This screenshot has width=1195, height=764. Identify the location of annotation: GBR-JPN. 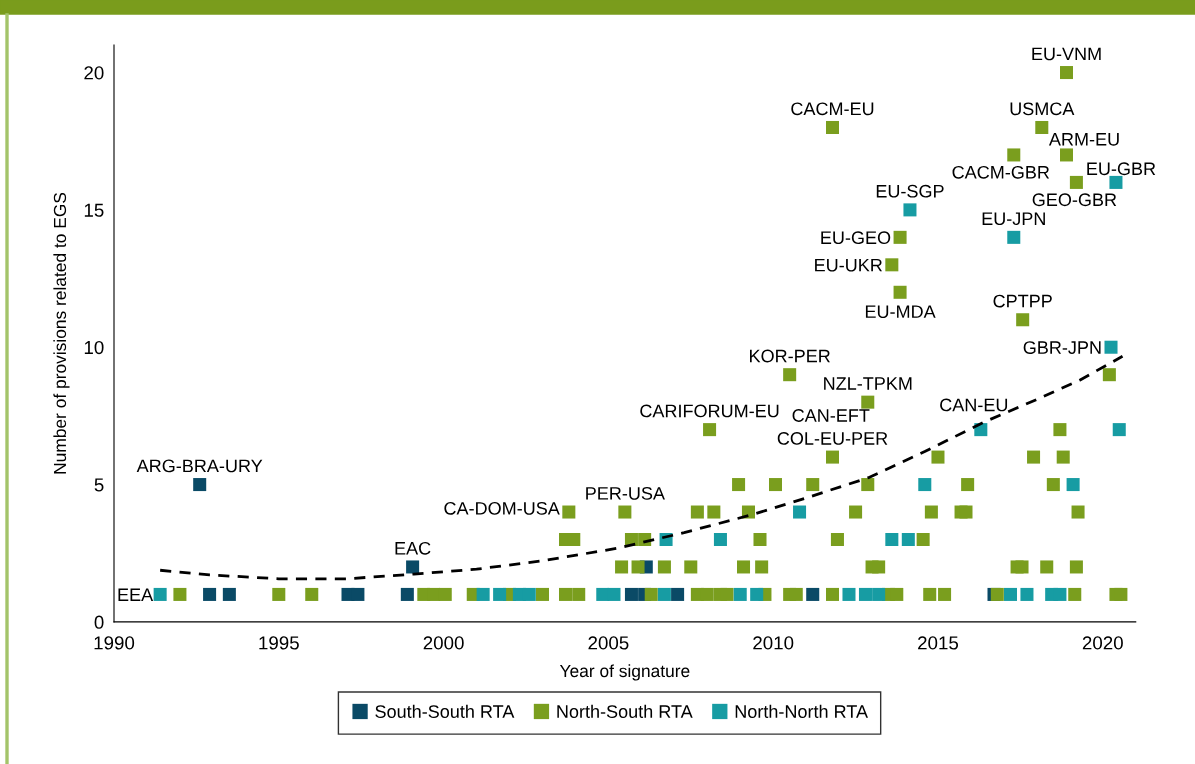
(1062, 347).